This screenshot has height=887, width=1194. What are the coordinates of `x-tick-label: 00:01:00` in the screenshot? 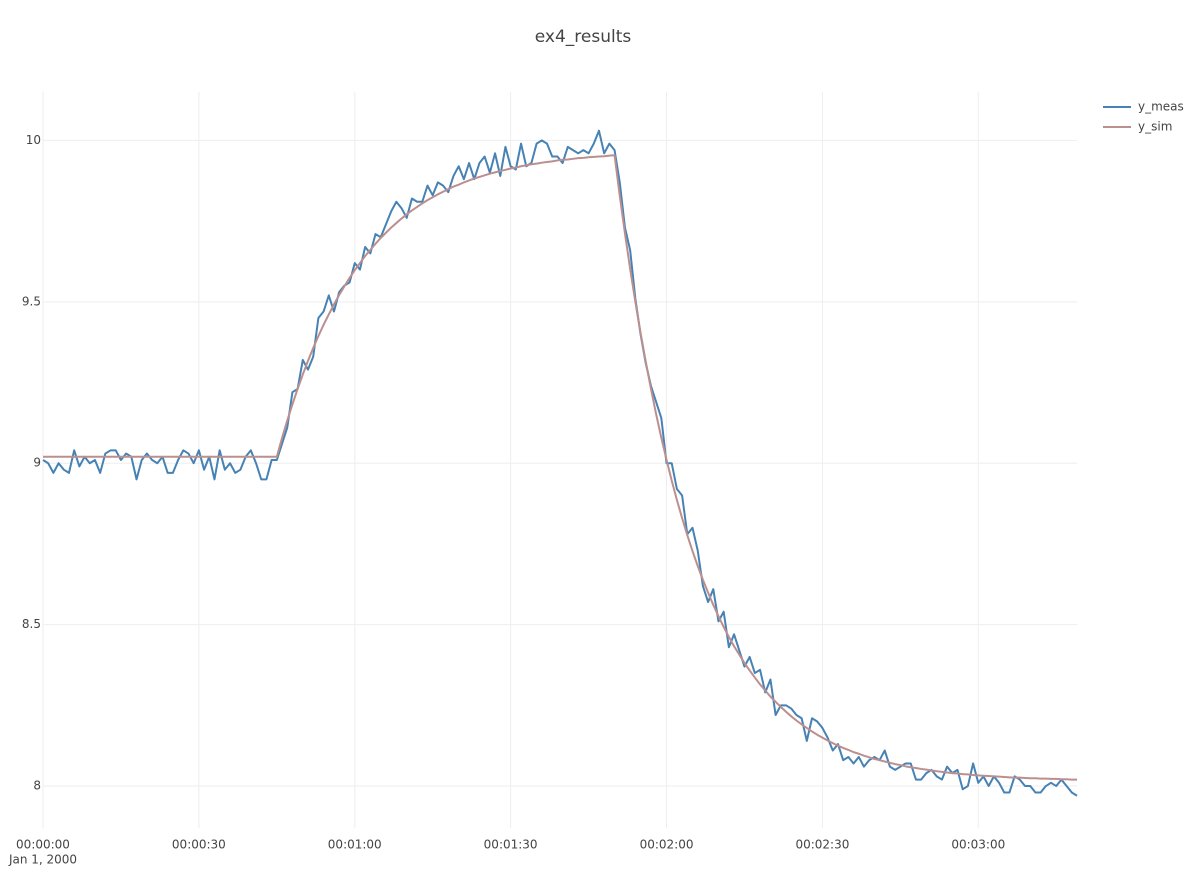 It's located at (355, 845).